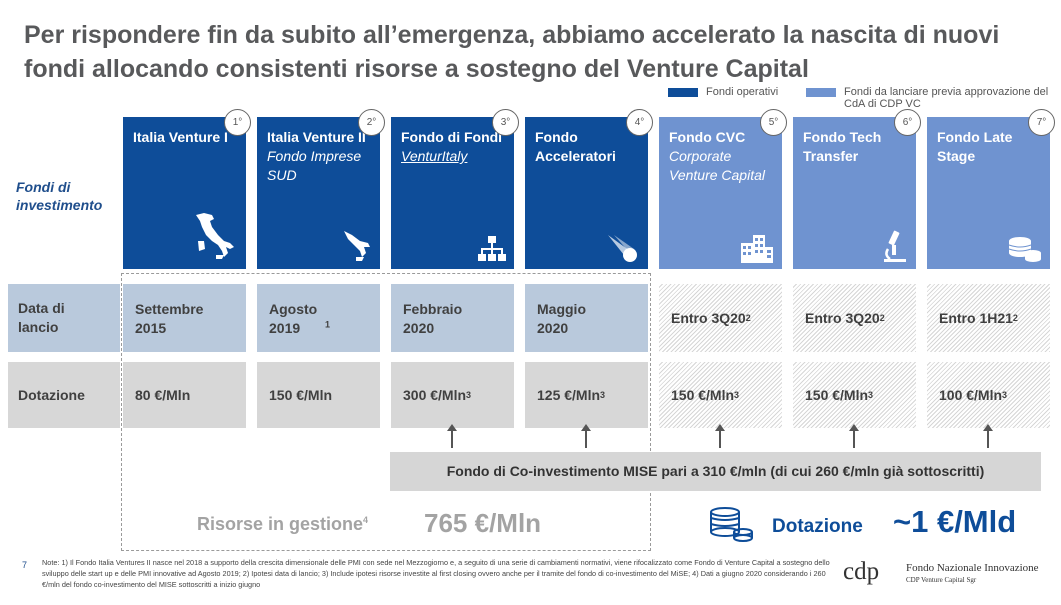  I want to click on fund-box-7: Fondo Late Stage 7°, so click(991, 189).